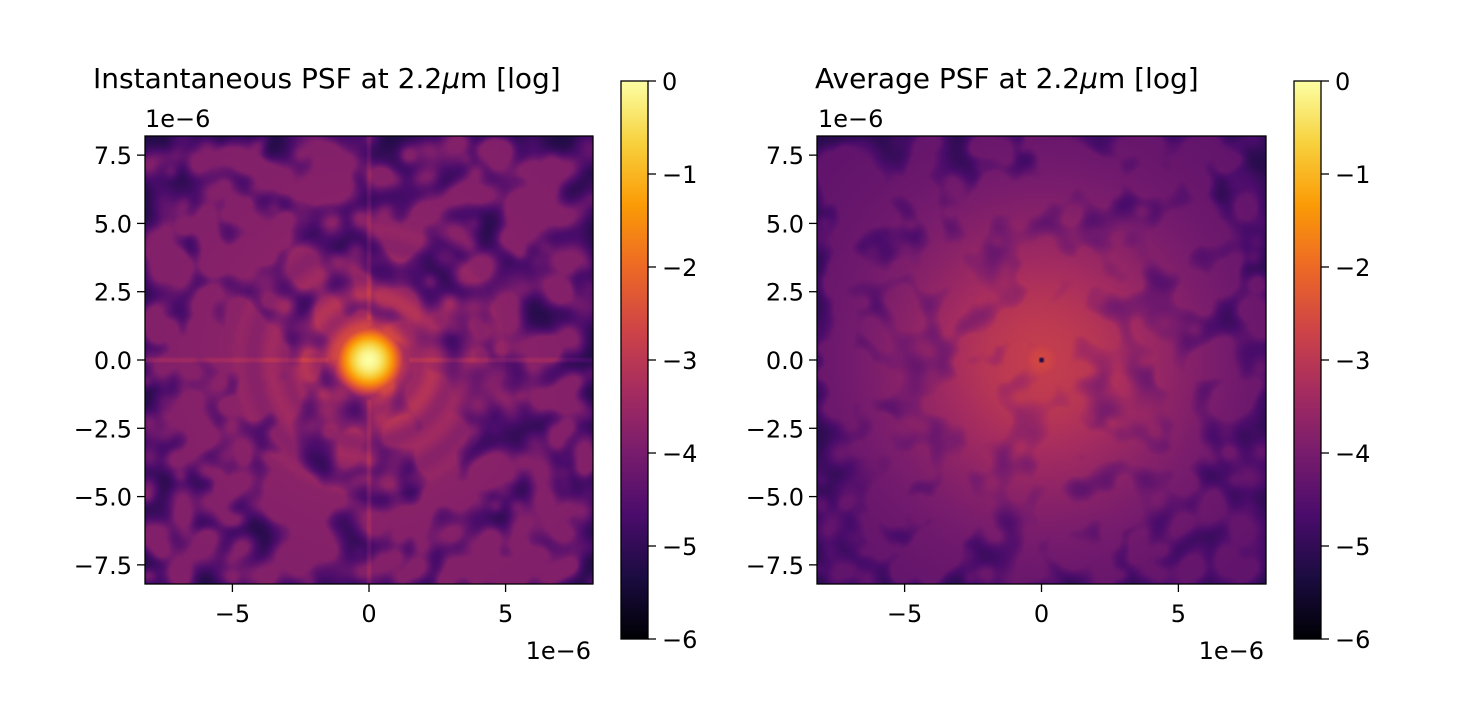 The height and width of the screenshot is (702, 1462). Describe the element at coordinates (1231, 651) in the screenshot. I see `x-offset-label-average: 1e−6` at that location.